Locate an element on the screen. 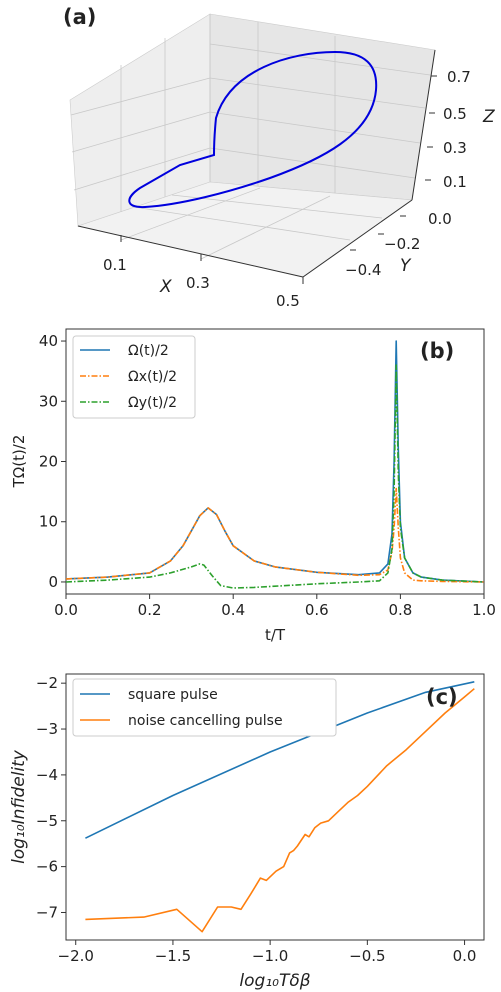 The width and height of the screenshot is (501, 992). c-x-tick-4: 0.0 is located at coordinates (465, 956).